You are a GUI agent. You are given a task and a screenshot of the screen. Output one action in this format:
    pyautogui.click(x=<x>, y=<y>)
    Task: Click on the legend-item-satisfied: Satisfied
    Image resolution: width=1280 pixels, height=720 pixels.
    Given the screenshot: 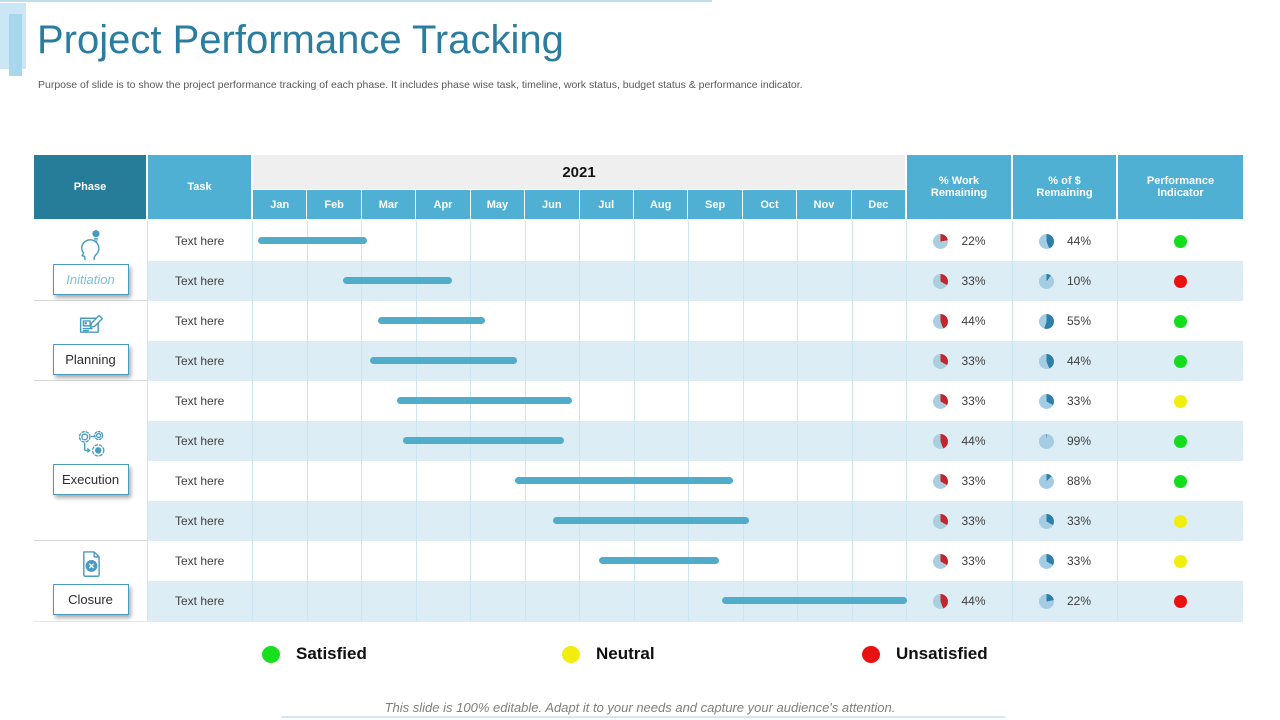 What is the action you would take?
    pyautogui.click(x=314, y=654)
    